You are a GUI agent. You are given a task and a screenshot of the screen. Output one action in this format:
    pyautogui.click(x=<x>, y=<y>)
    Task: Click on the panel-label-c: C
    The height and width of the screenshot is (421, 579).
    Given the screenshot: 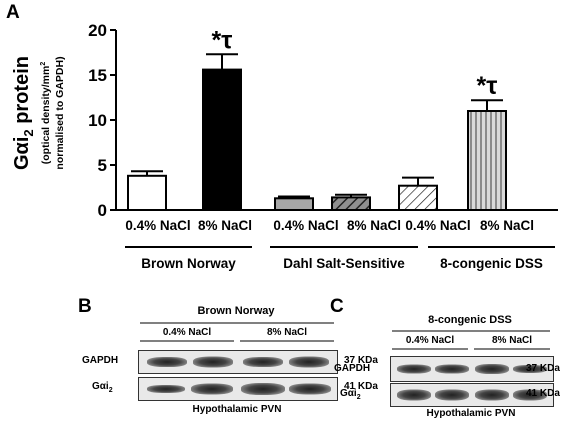 What is the action you would take?
    pyautogui.click(x=337, y=306)
    